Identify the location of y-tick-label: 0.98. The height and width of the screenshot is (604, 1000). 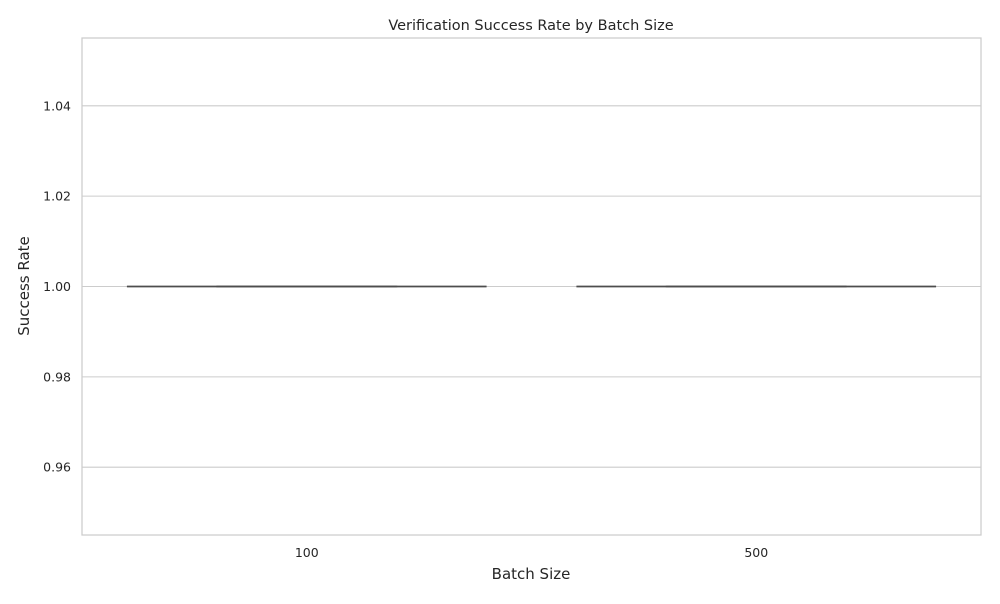
(57, 376).